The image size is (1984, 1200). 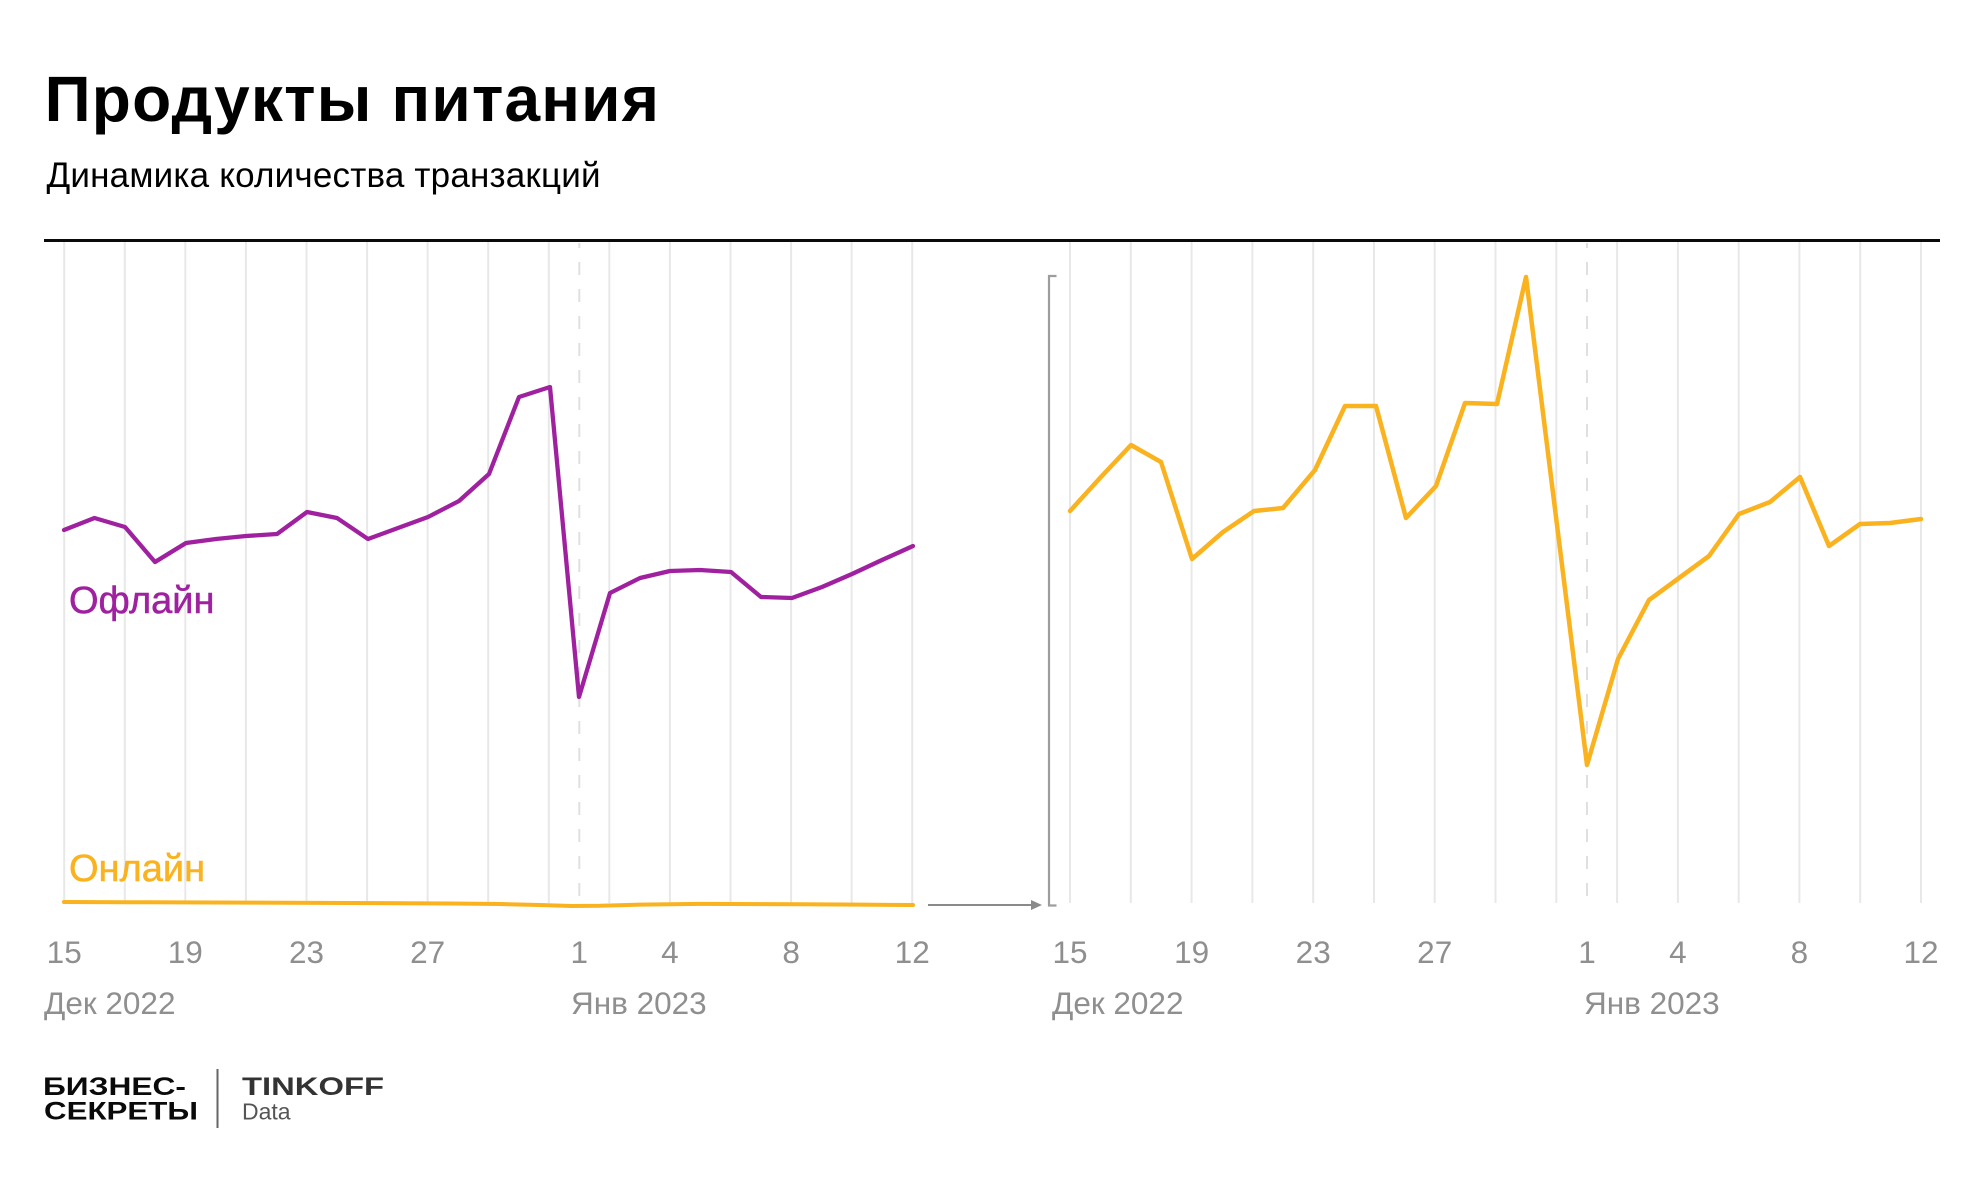 What do you see at coordinates (137, 869) in the screenshot?
I see `svg-text: Онлайн` at bounding box center [137, 869].